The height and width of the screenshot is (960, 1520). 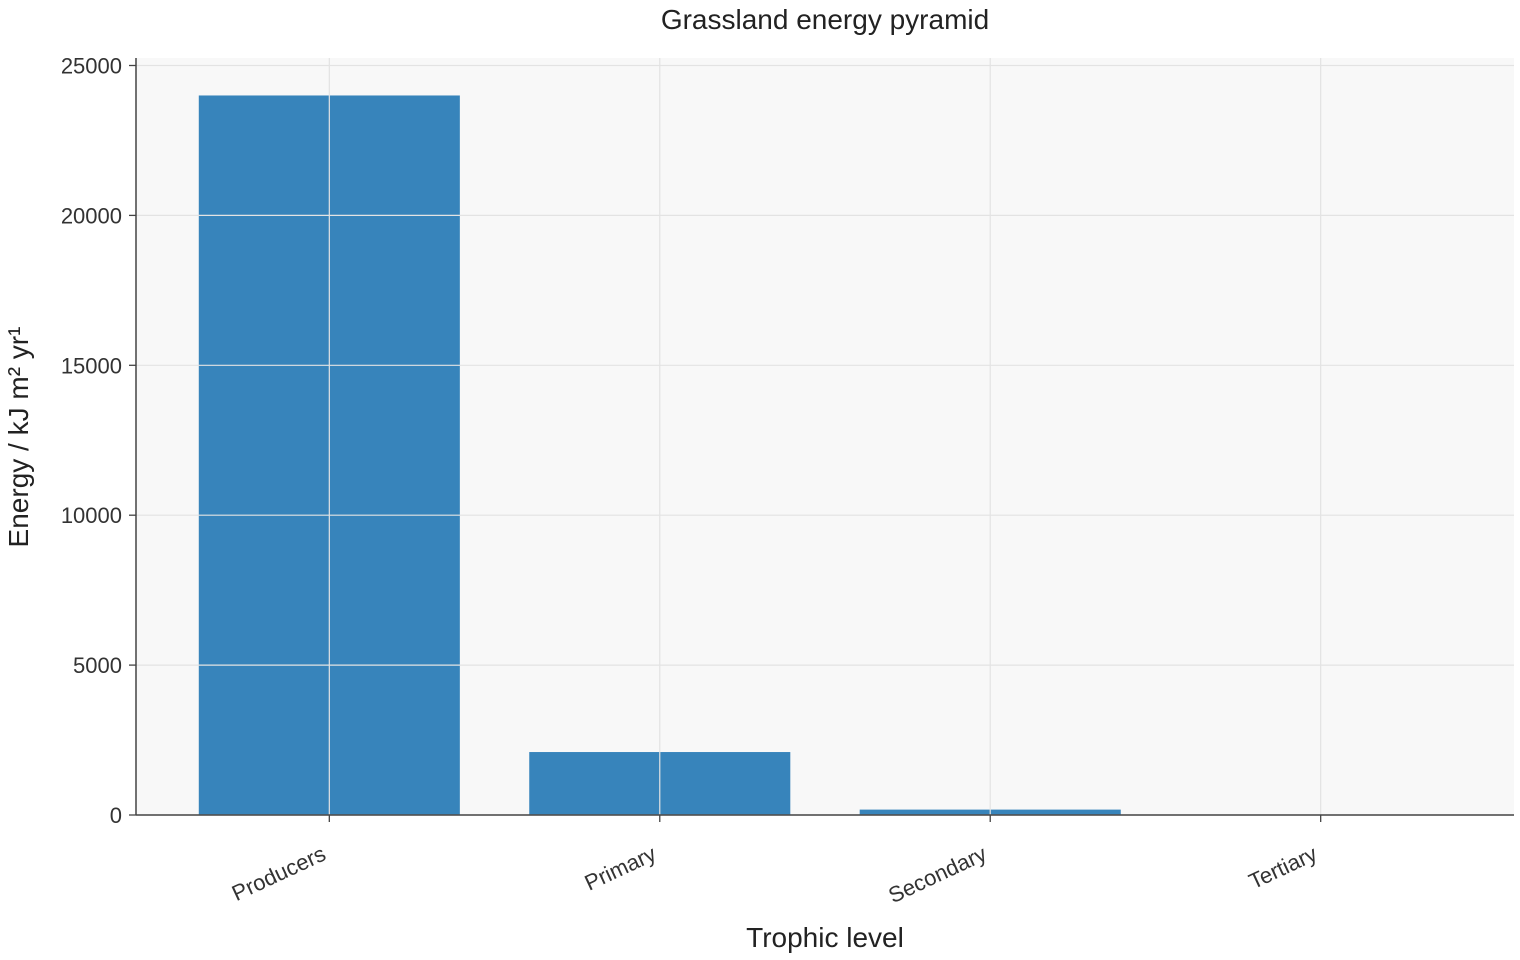 What do you see at coordinates (91, 515) in the screenshot?
I see `y-tick-label-2: 10000` at bounding box center [91, 515].